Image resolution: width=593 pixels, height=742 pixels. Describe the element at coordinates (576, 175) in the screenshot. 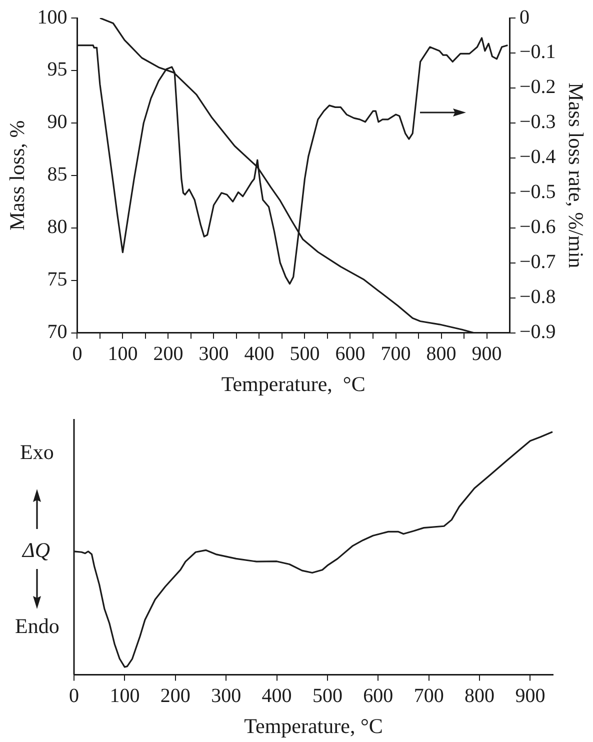

I see `y2-axis-title: Mass loss rate, %/min` at that location.